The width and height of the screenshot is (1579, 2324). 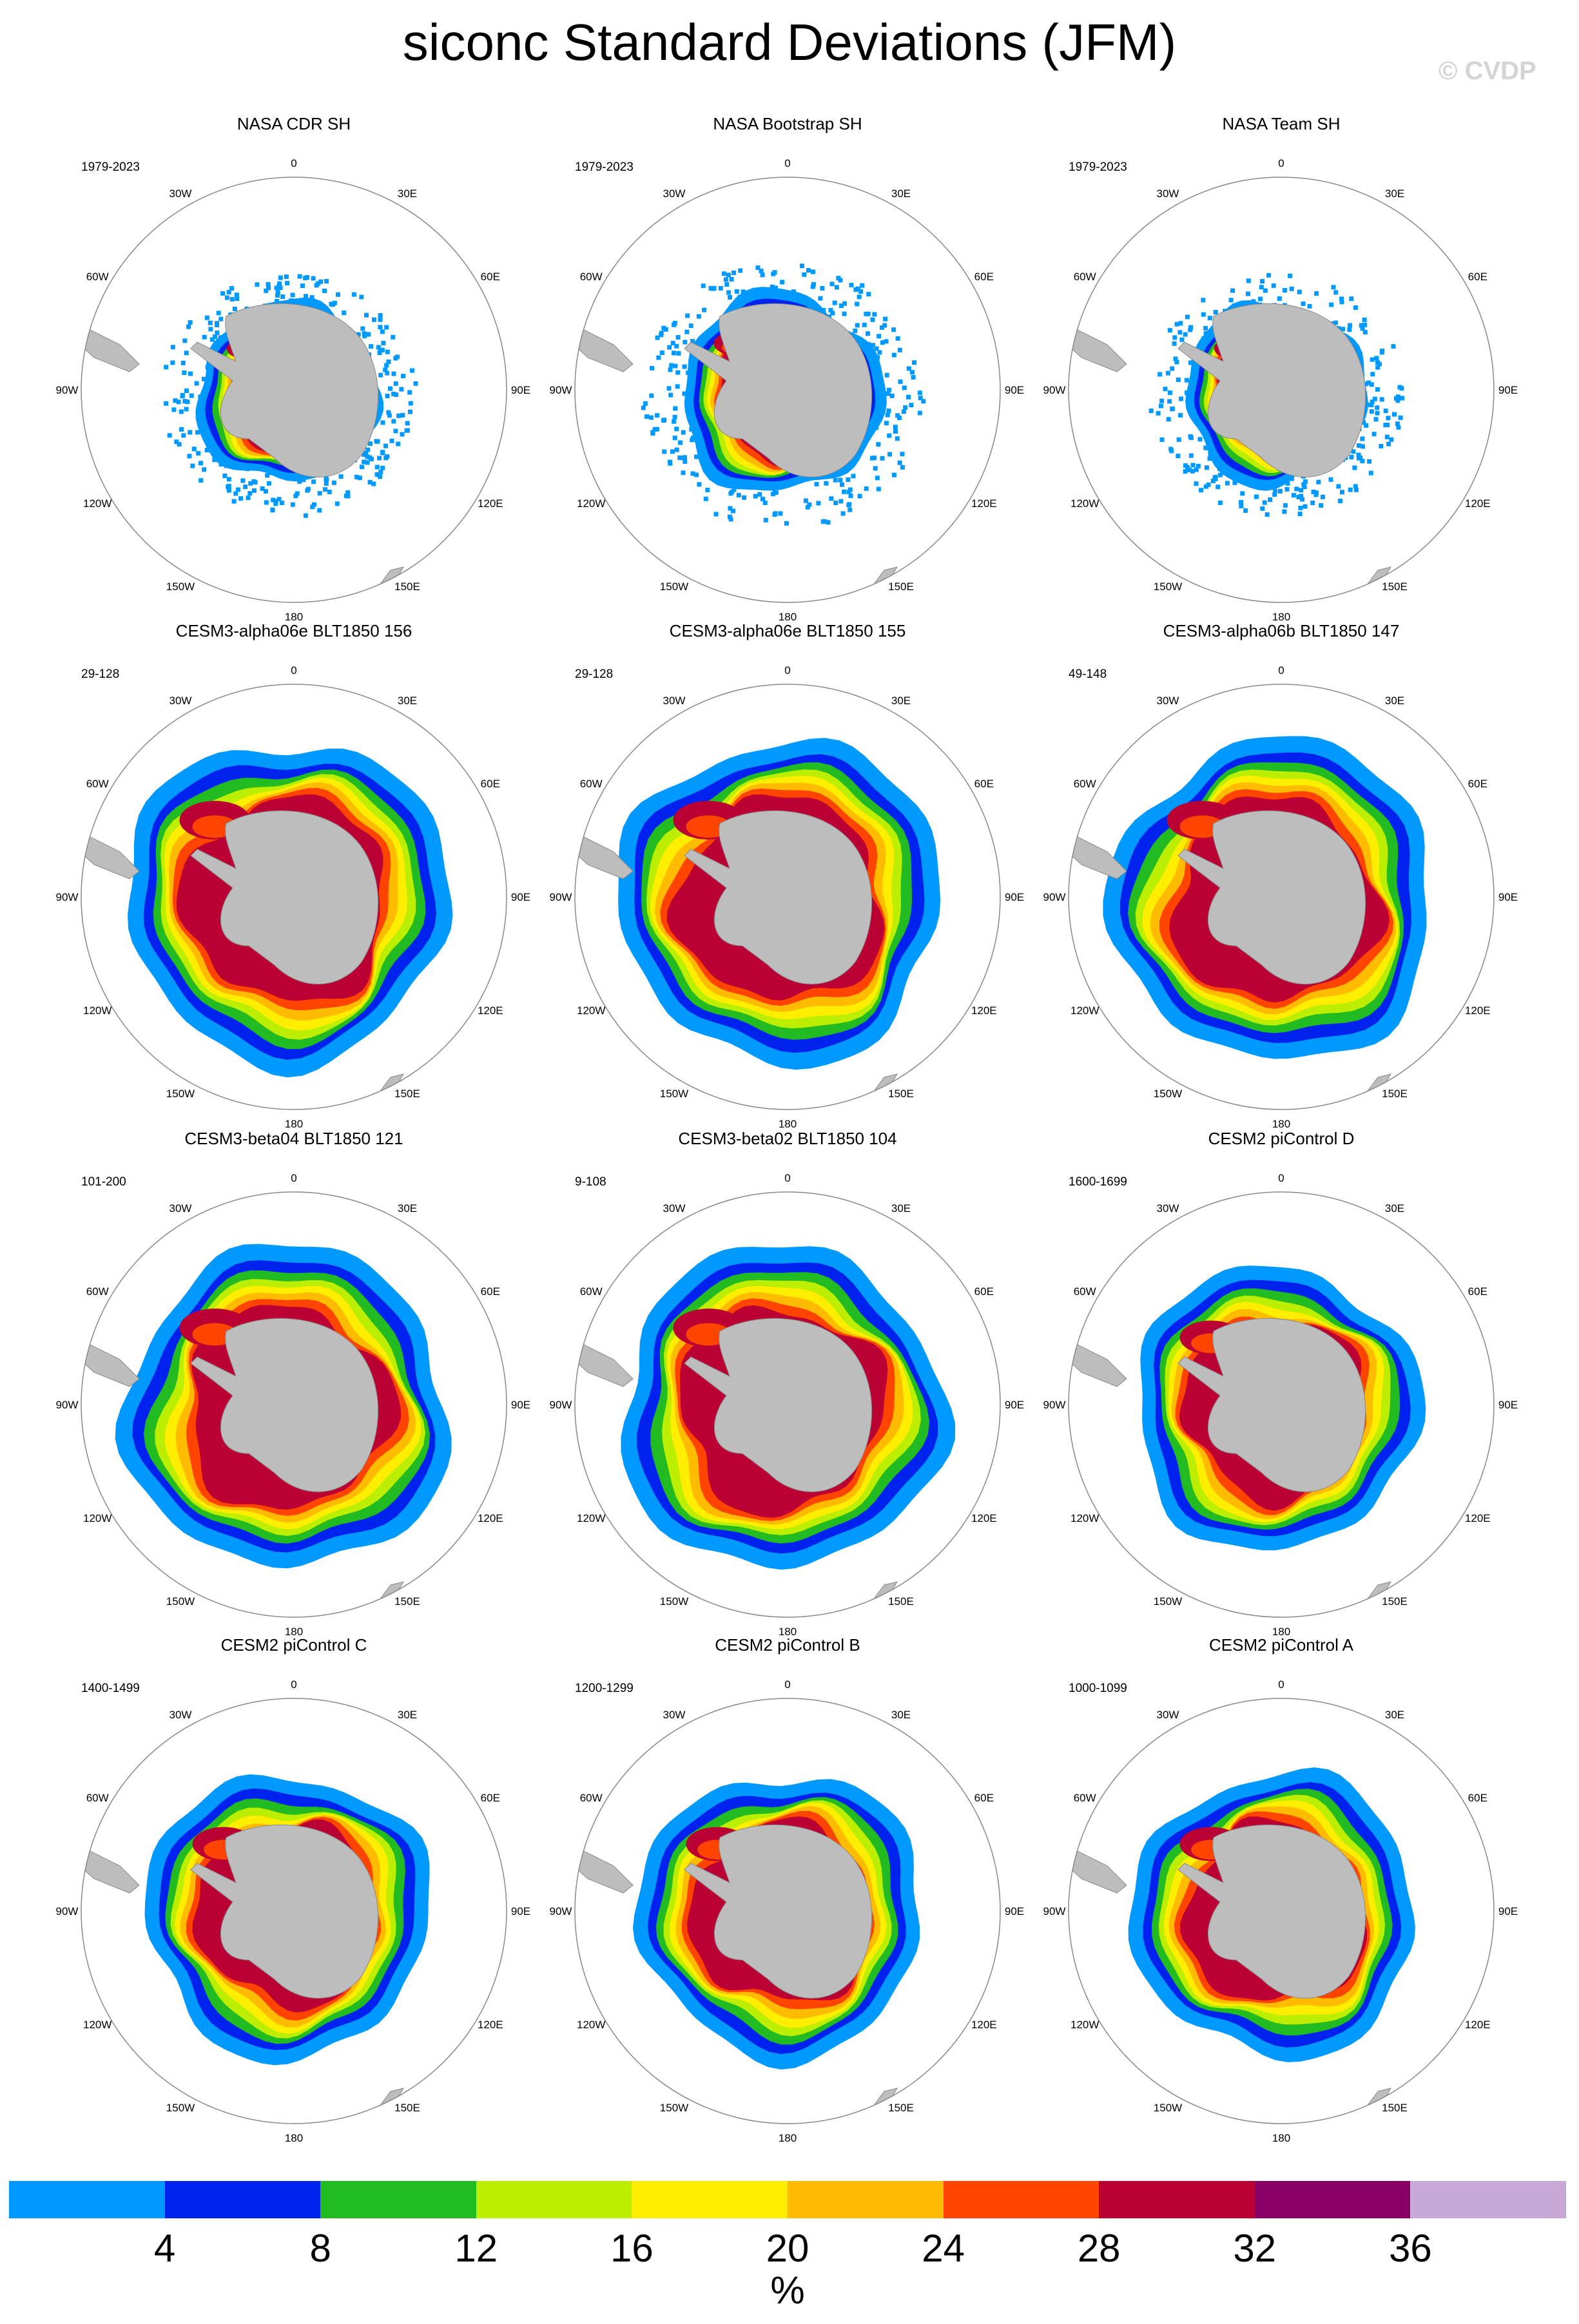 What do you see at coordinates (103, 1182) in the screenshot?
I see `panel-years: 101-200` at bounding box center [103, 1182].